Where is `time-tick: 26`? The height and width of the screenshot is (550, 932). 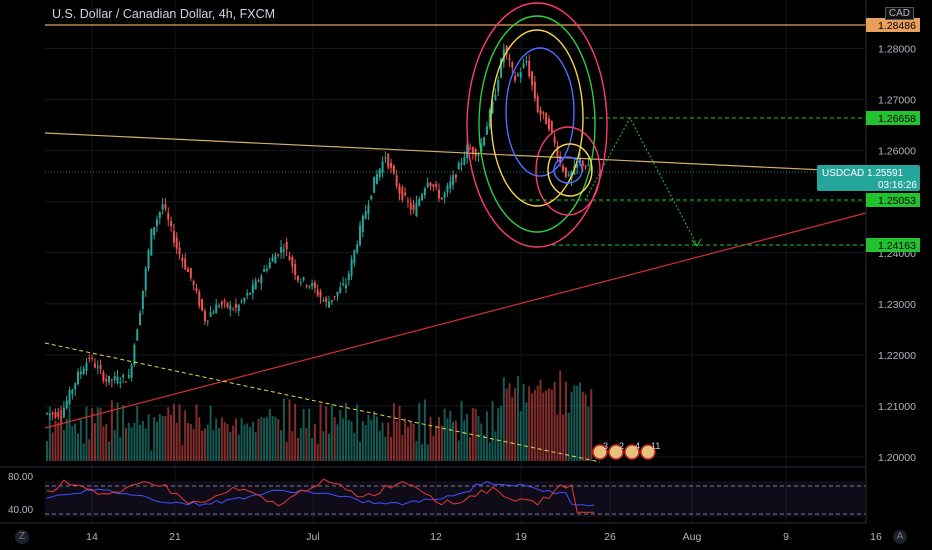
time-tick: 26 is located at coordinates (610, 537).